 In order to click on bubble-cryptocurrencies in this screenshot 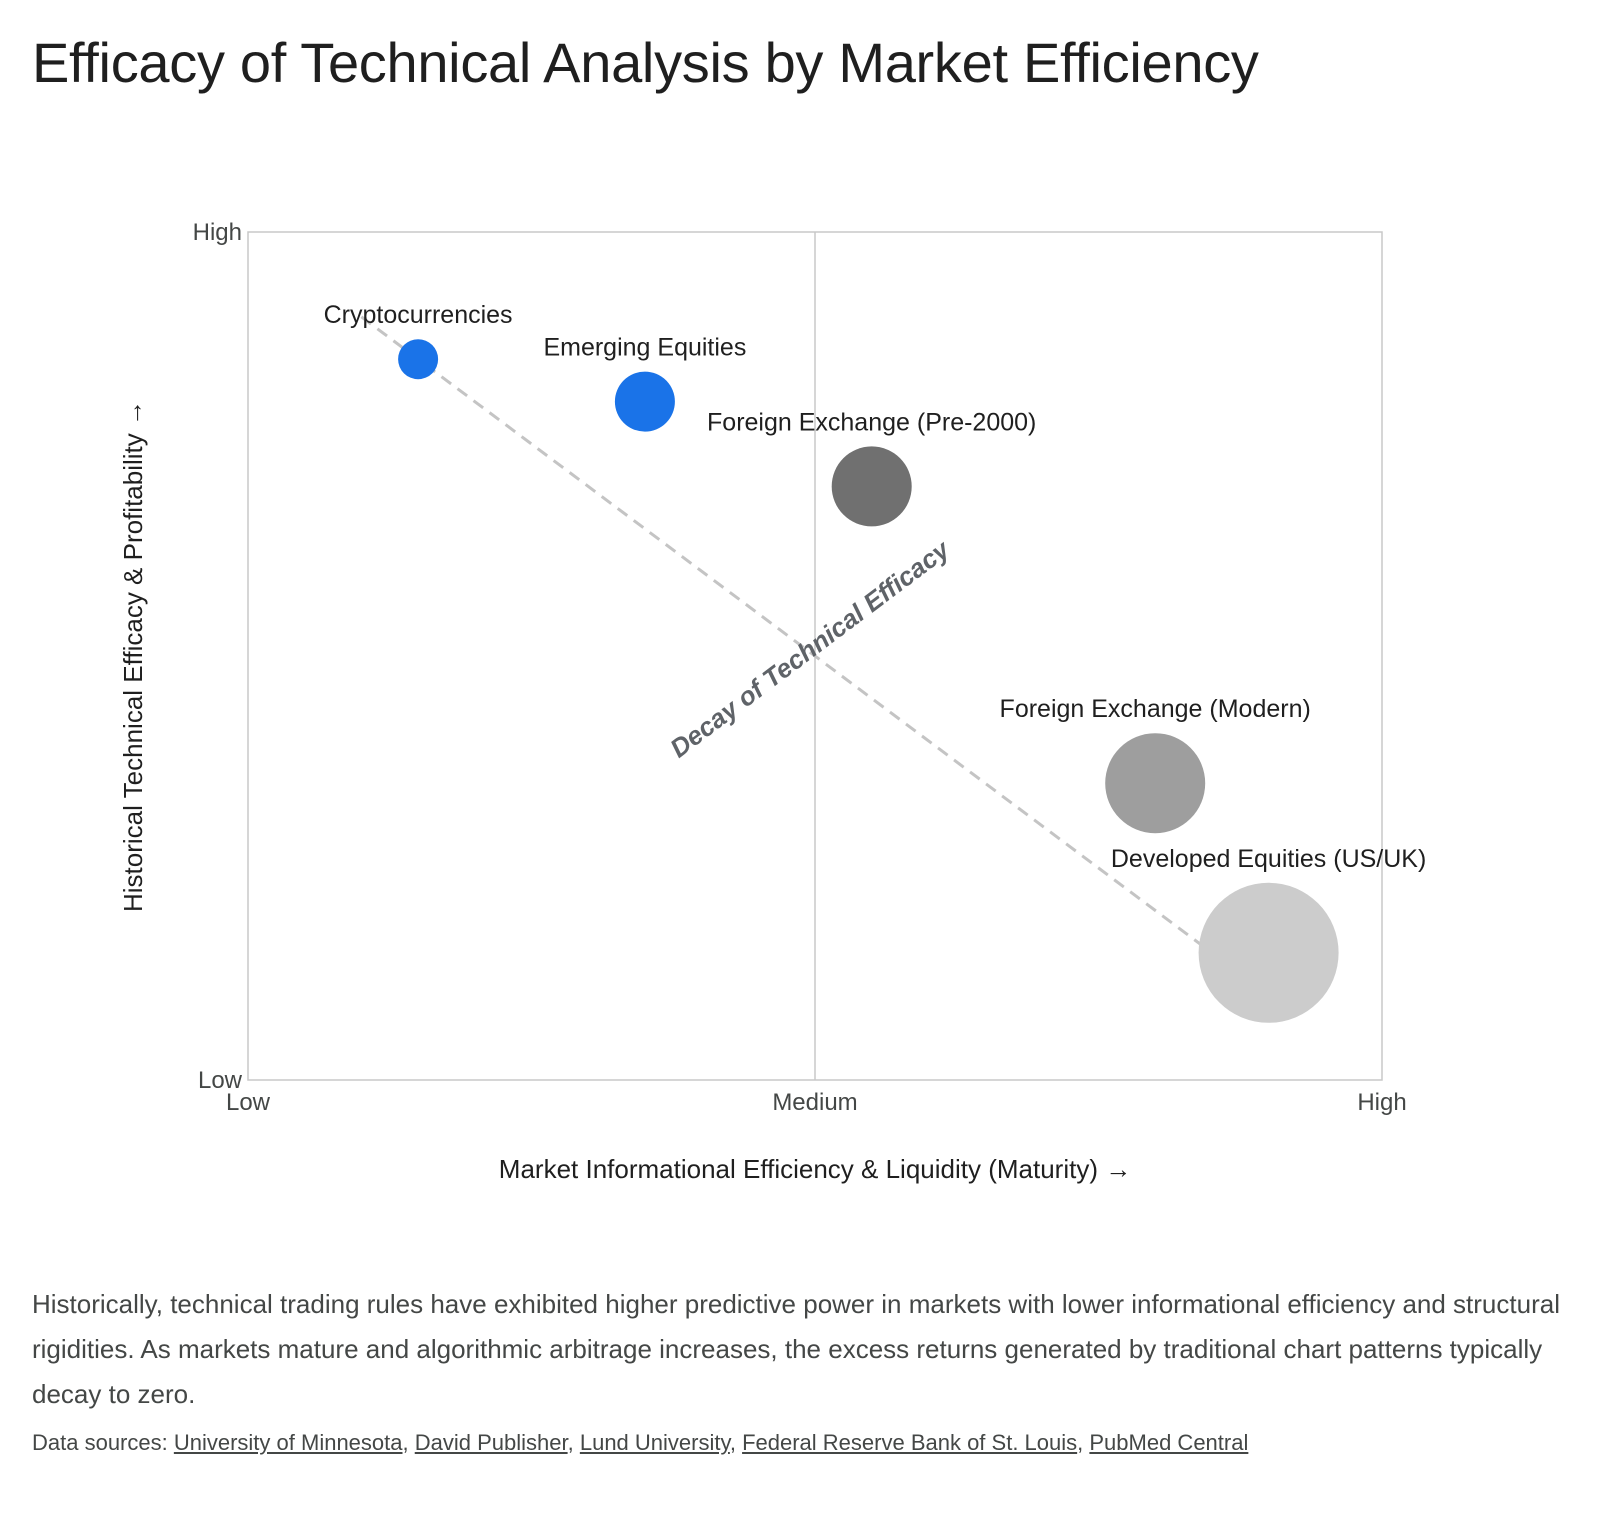, I will do `click(418, 359)`.